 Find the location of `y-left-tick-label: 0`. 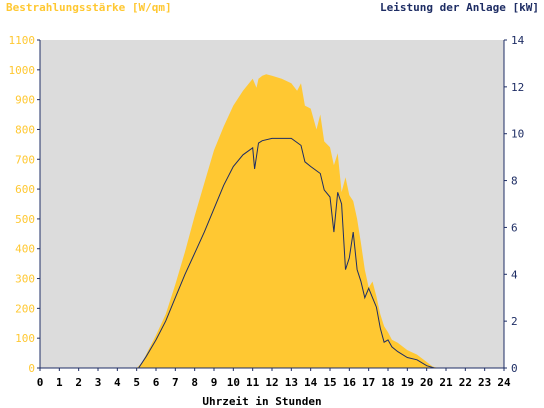

y-left-tick-label: 0 is located at coordinates (31, 368).